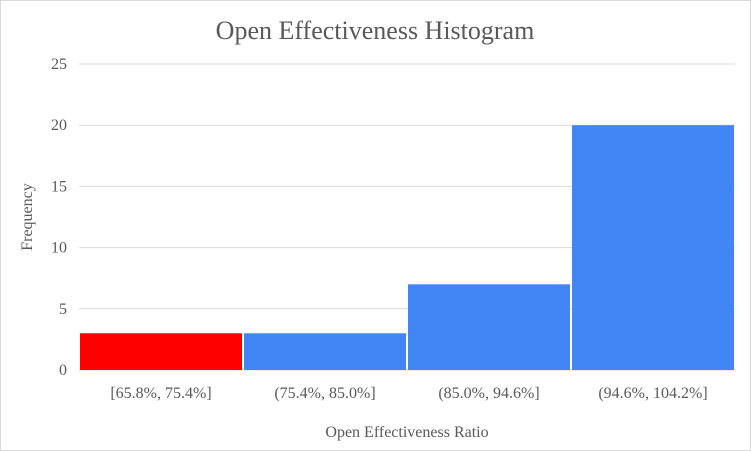  I want to click on x-tick-label: (75.4%, 85.0%], so click(324, 393).